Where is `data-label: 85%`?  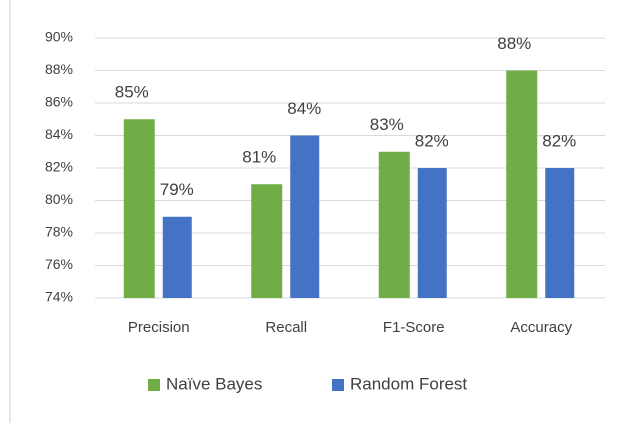 data-label: 85% is located at coordinates (132, 92).